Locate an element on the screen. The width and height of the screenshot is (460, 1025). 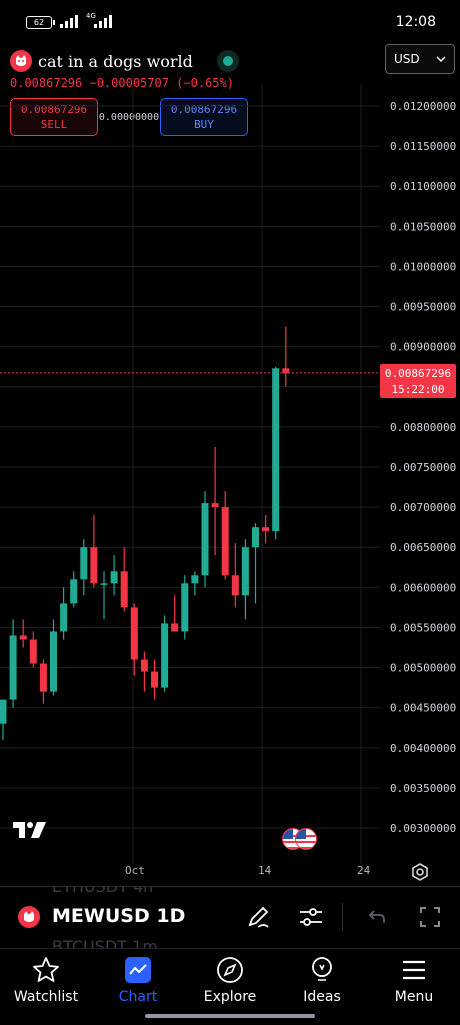
price-axis-label: 0.00550000 is located at coordinates (423, 627).